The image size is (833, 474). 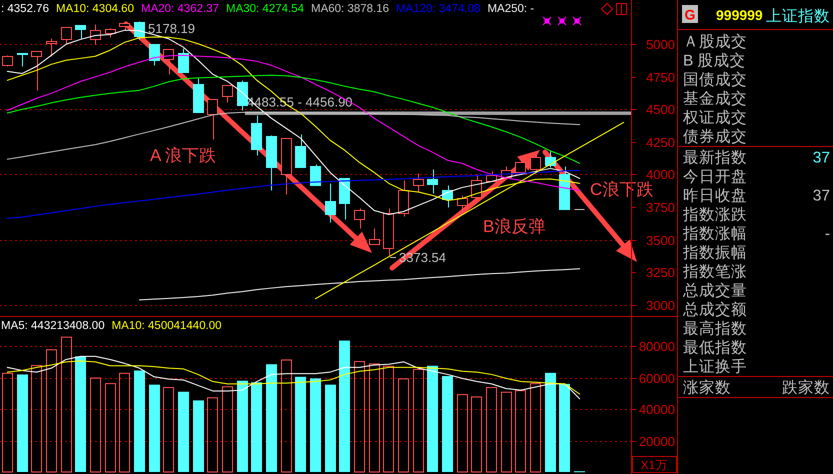 I want to click on text: MA20: 4362.37, so click(x=179, y=9).